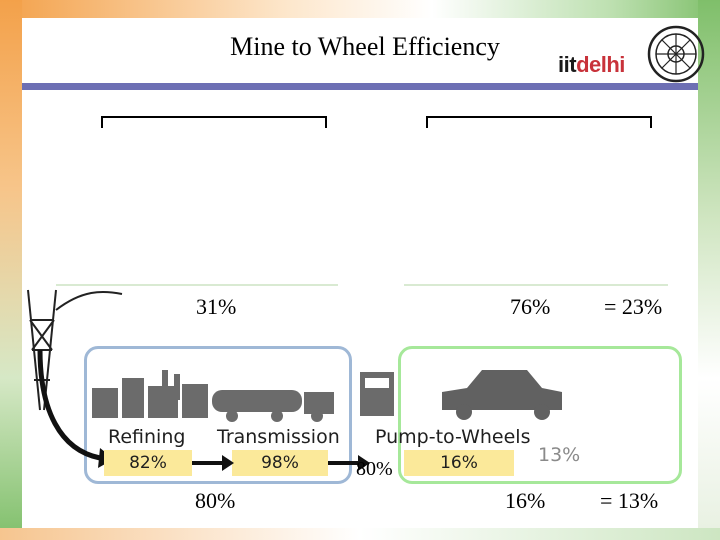 The image size is (720, 540). What do you see at coordinates (349, 463) in the screenshot?
I see `arrow-transmission-to-pump-icon` at bounding box center [349, 463].